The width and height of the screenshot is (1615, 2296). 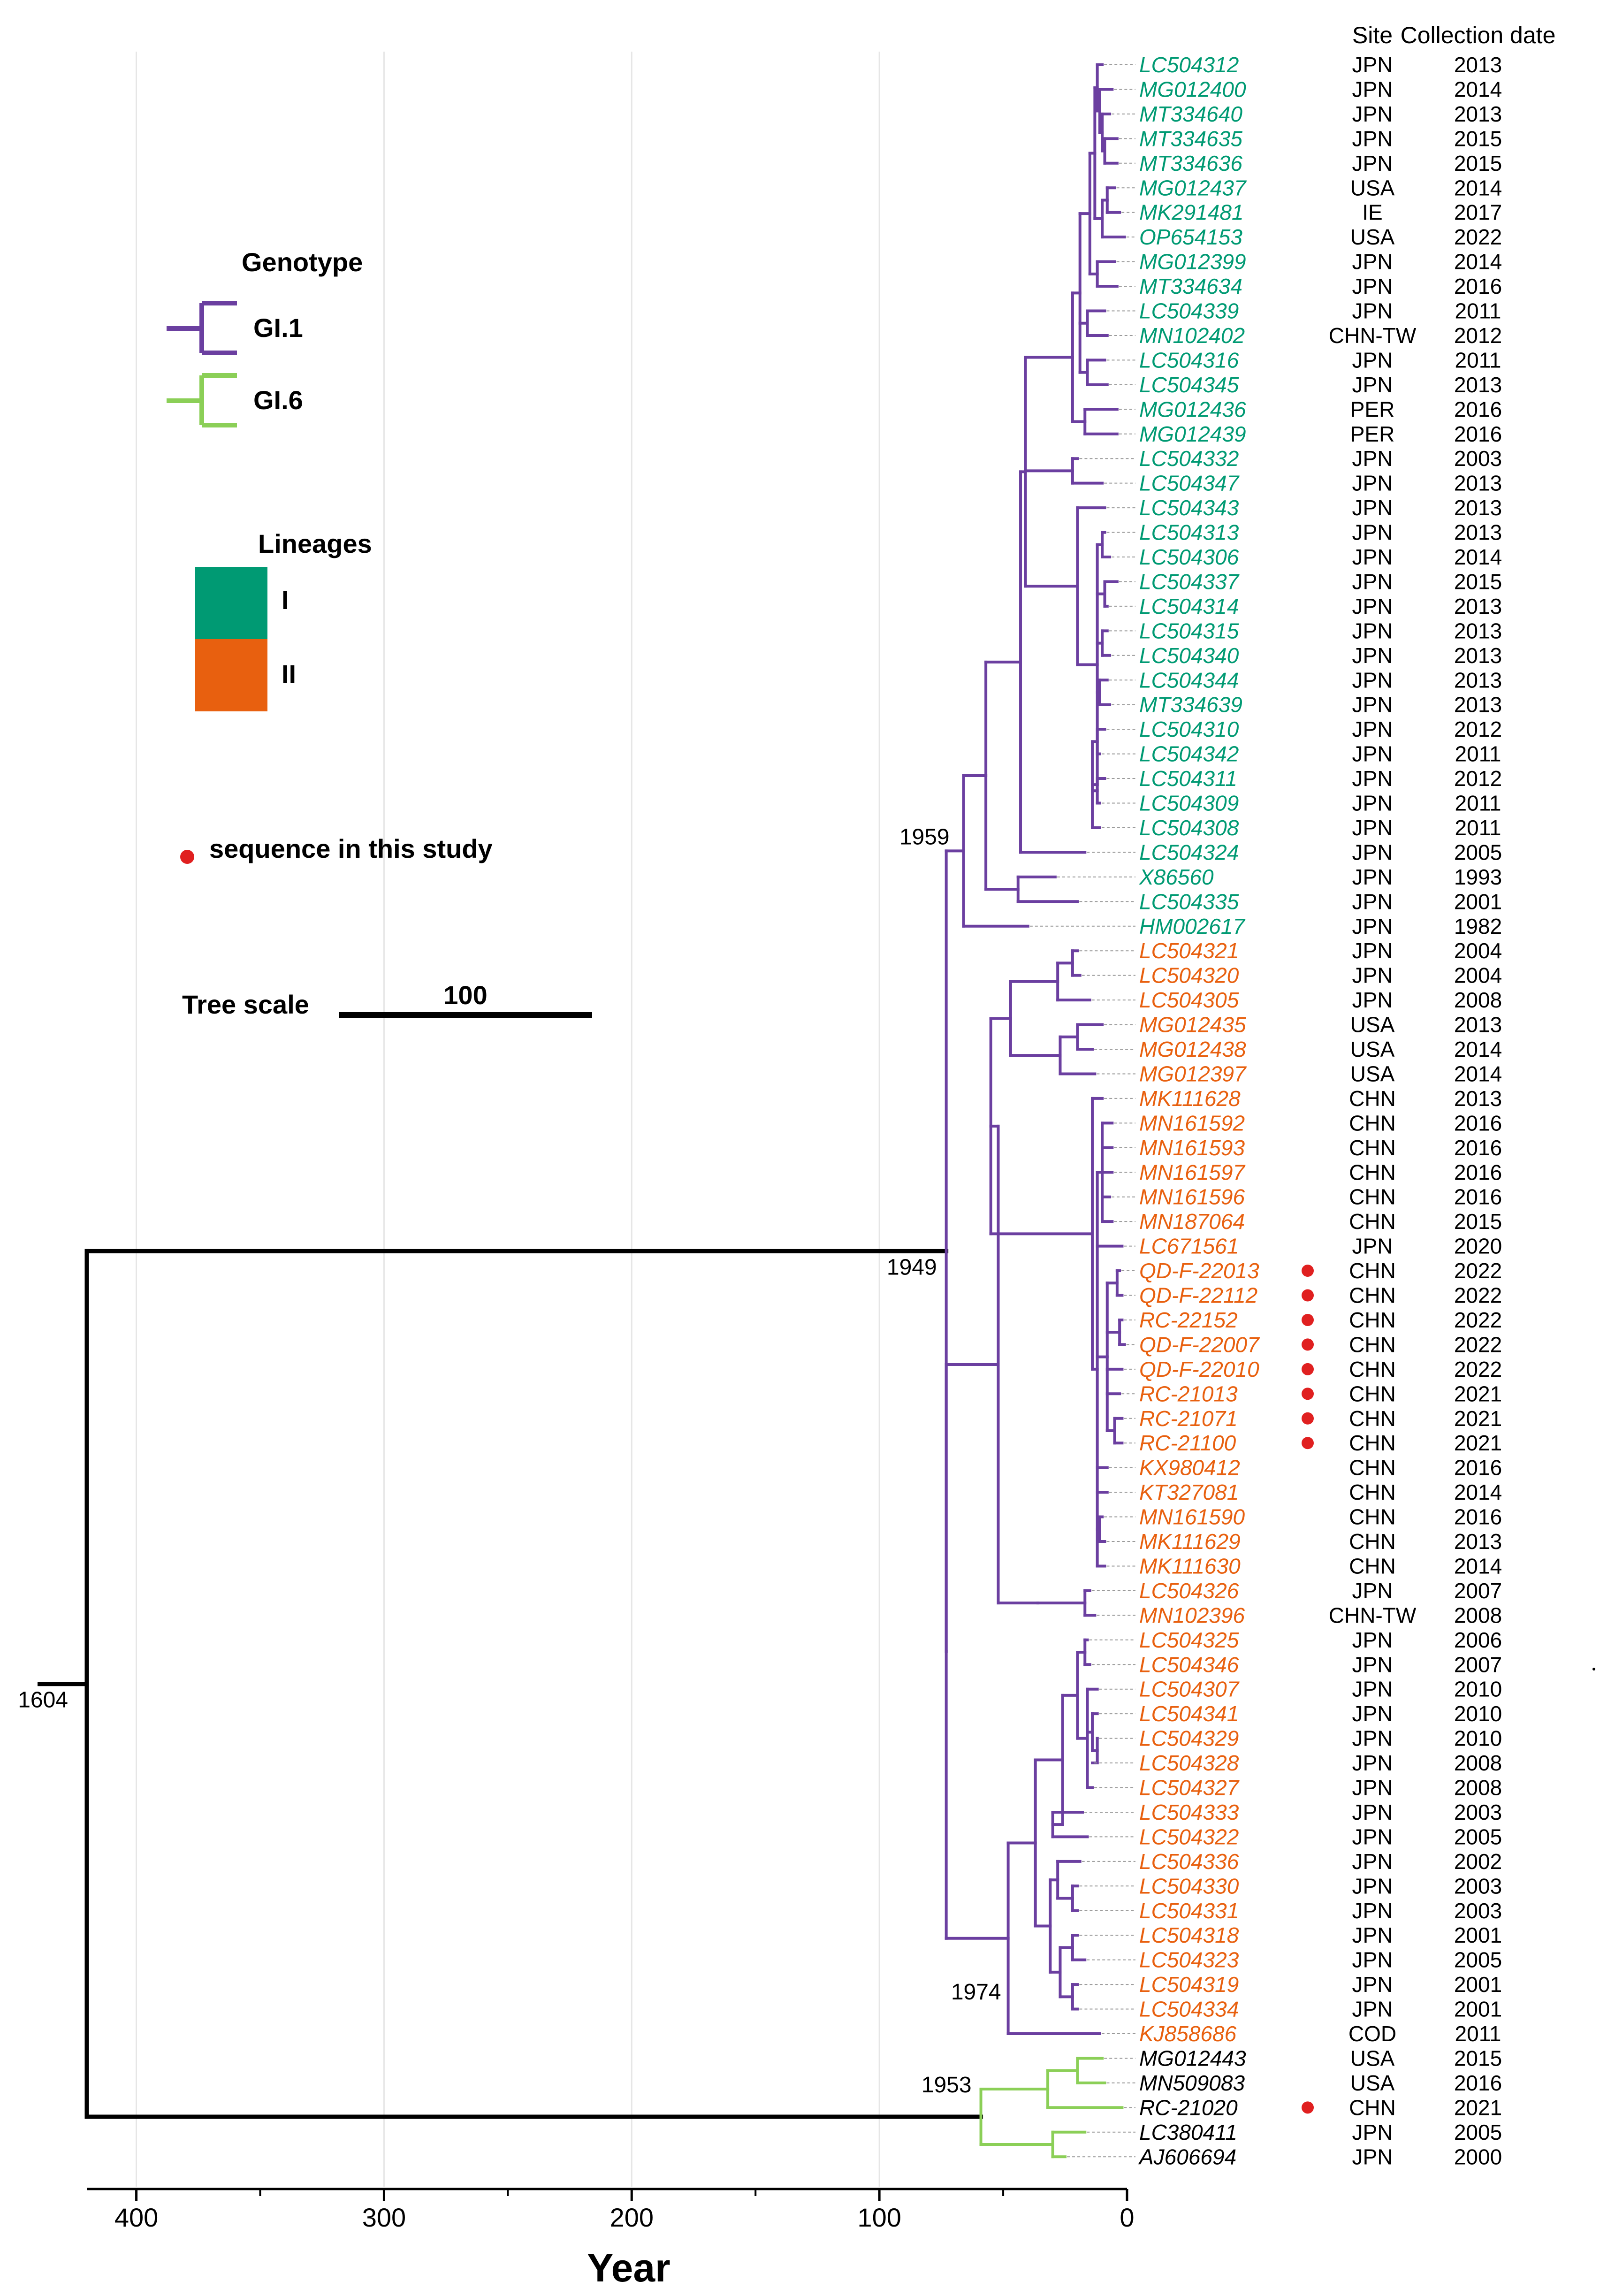 What do you see at coordinates (1320, 409) in the screenshot?
I see `taxon-row: MG012436 PER 2016` at bounding box center [1320, 409].